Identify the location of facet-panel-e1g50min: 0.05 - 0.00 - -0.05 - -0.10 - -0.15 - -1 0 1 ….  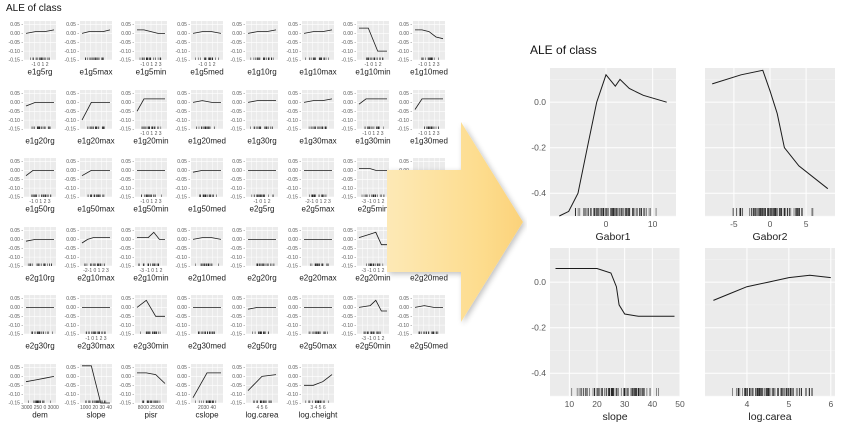
(144, 186).